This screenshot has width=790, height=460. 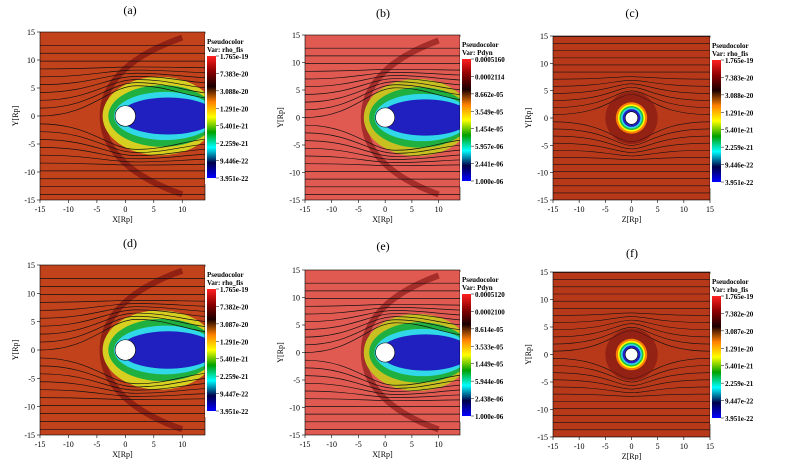 What do you see at coordinates (710, 209) in the screenshot?
I see `x-tick-label: 15` at bounding box center [710, 209].